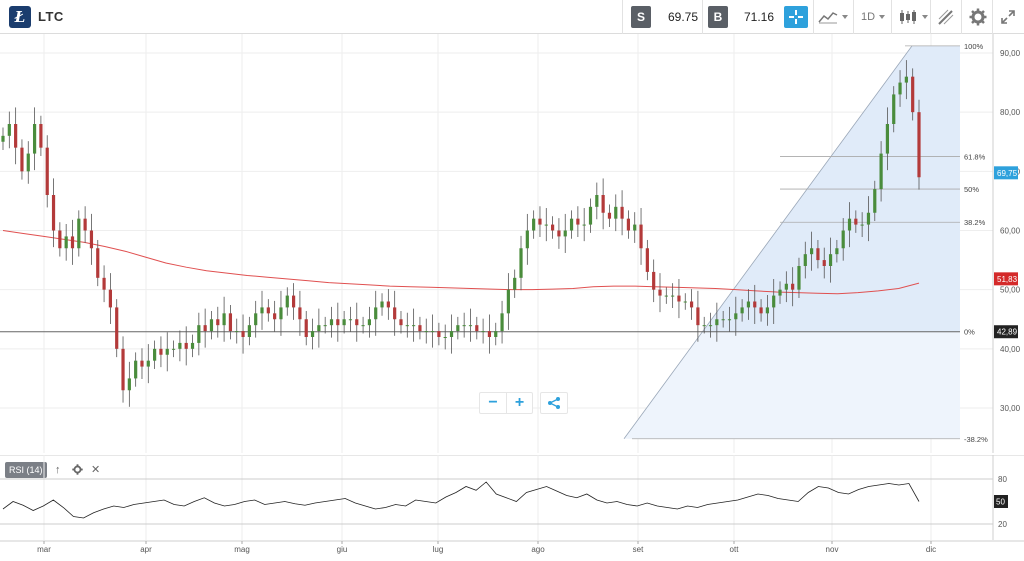 This screenshot has width=1024, height=561. What do you see at coordinates (758, 17) in the screenshot?
I see `buy-price: 71.16` at bounding box center [758, 17].